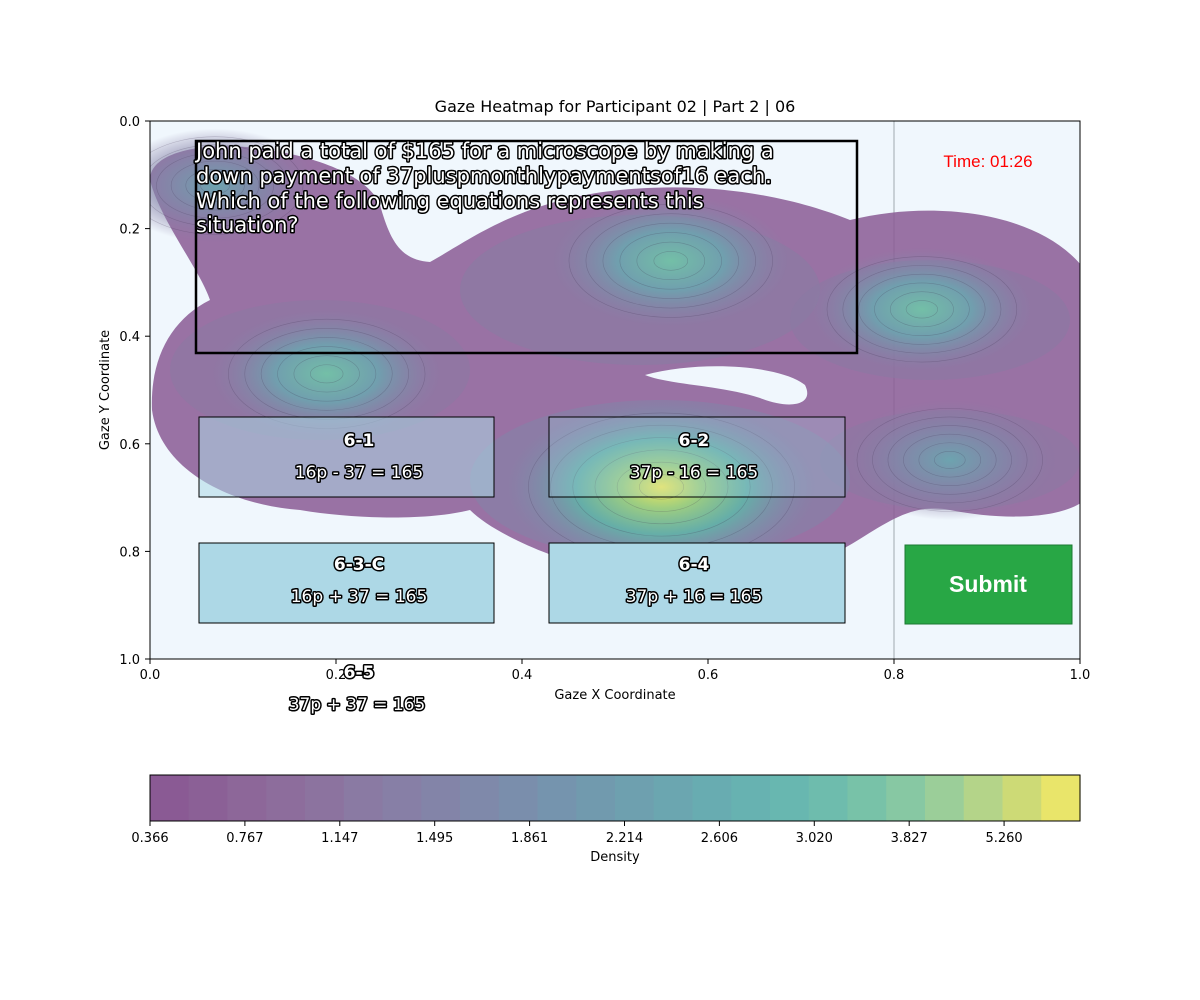  Describe the element at coordinates (614, 695) in the screenshot. I see `x-axis-label: Gaze X Coordinate` at that location.